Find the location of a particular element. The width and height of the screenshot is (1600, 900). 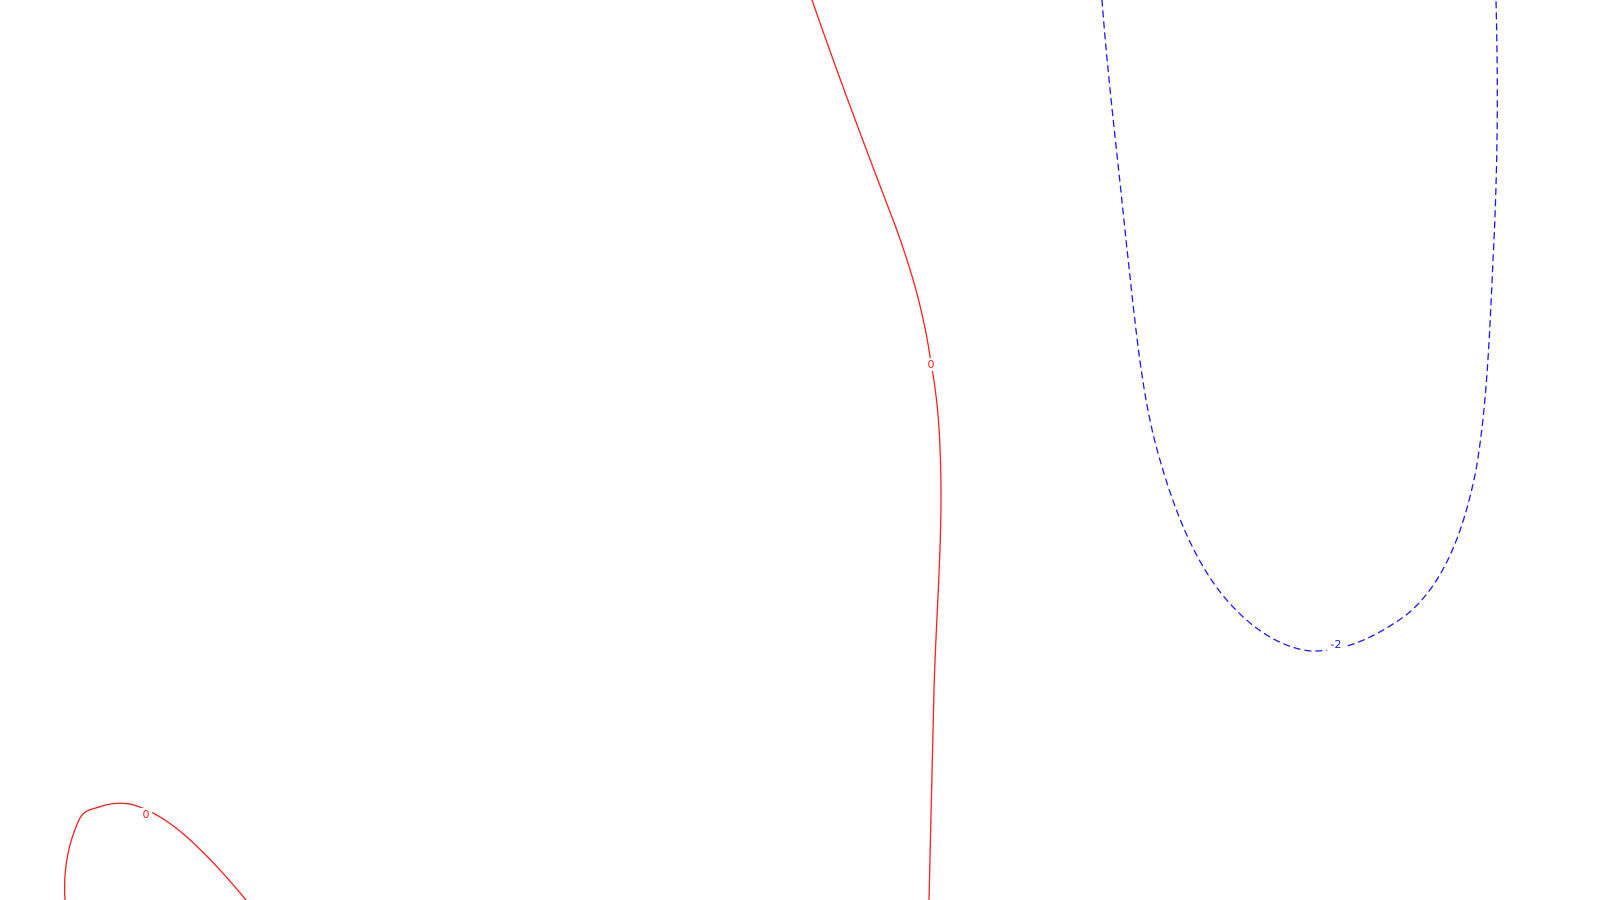

contour-label-0-main: 0 is located at coordinates (931, 364).